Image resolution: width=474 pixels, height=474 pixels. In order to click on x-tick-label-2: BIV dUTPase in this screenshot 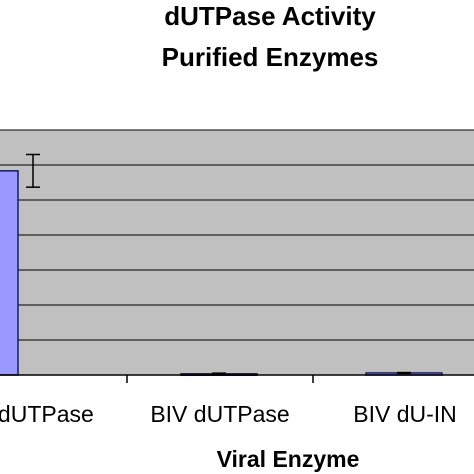, I will do `click(219, 414)`.